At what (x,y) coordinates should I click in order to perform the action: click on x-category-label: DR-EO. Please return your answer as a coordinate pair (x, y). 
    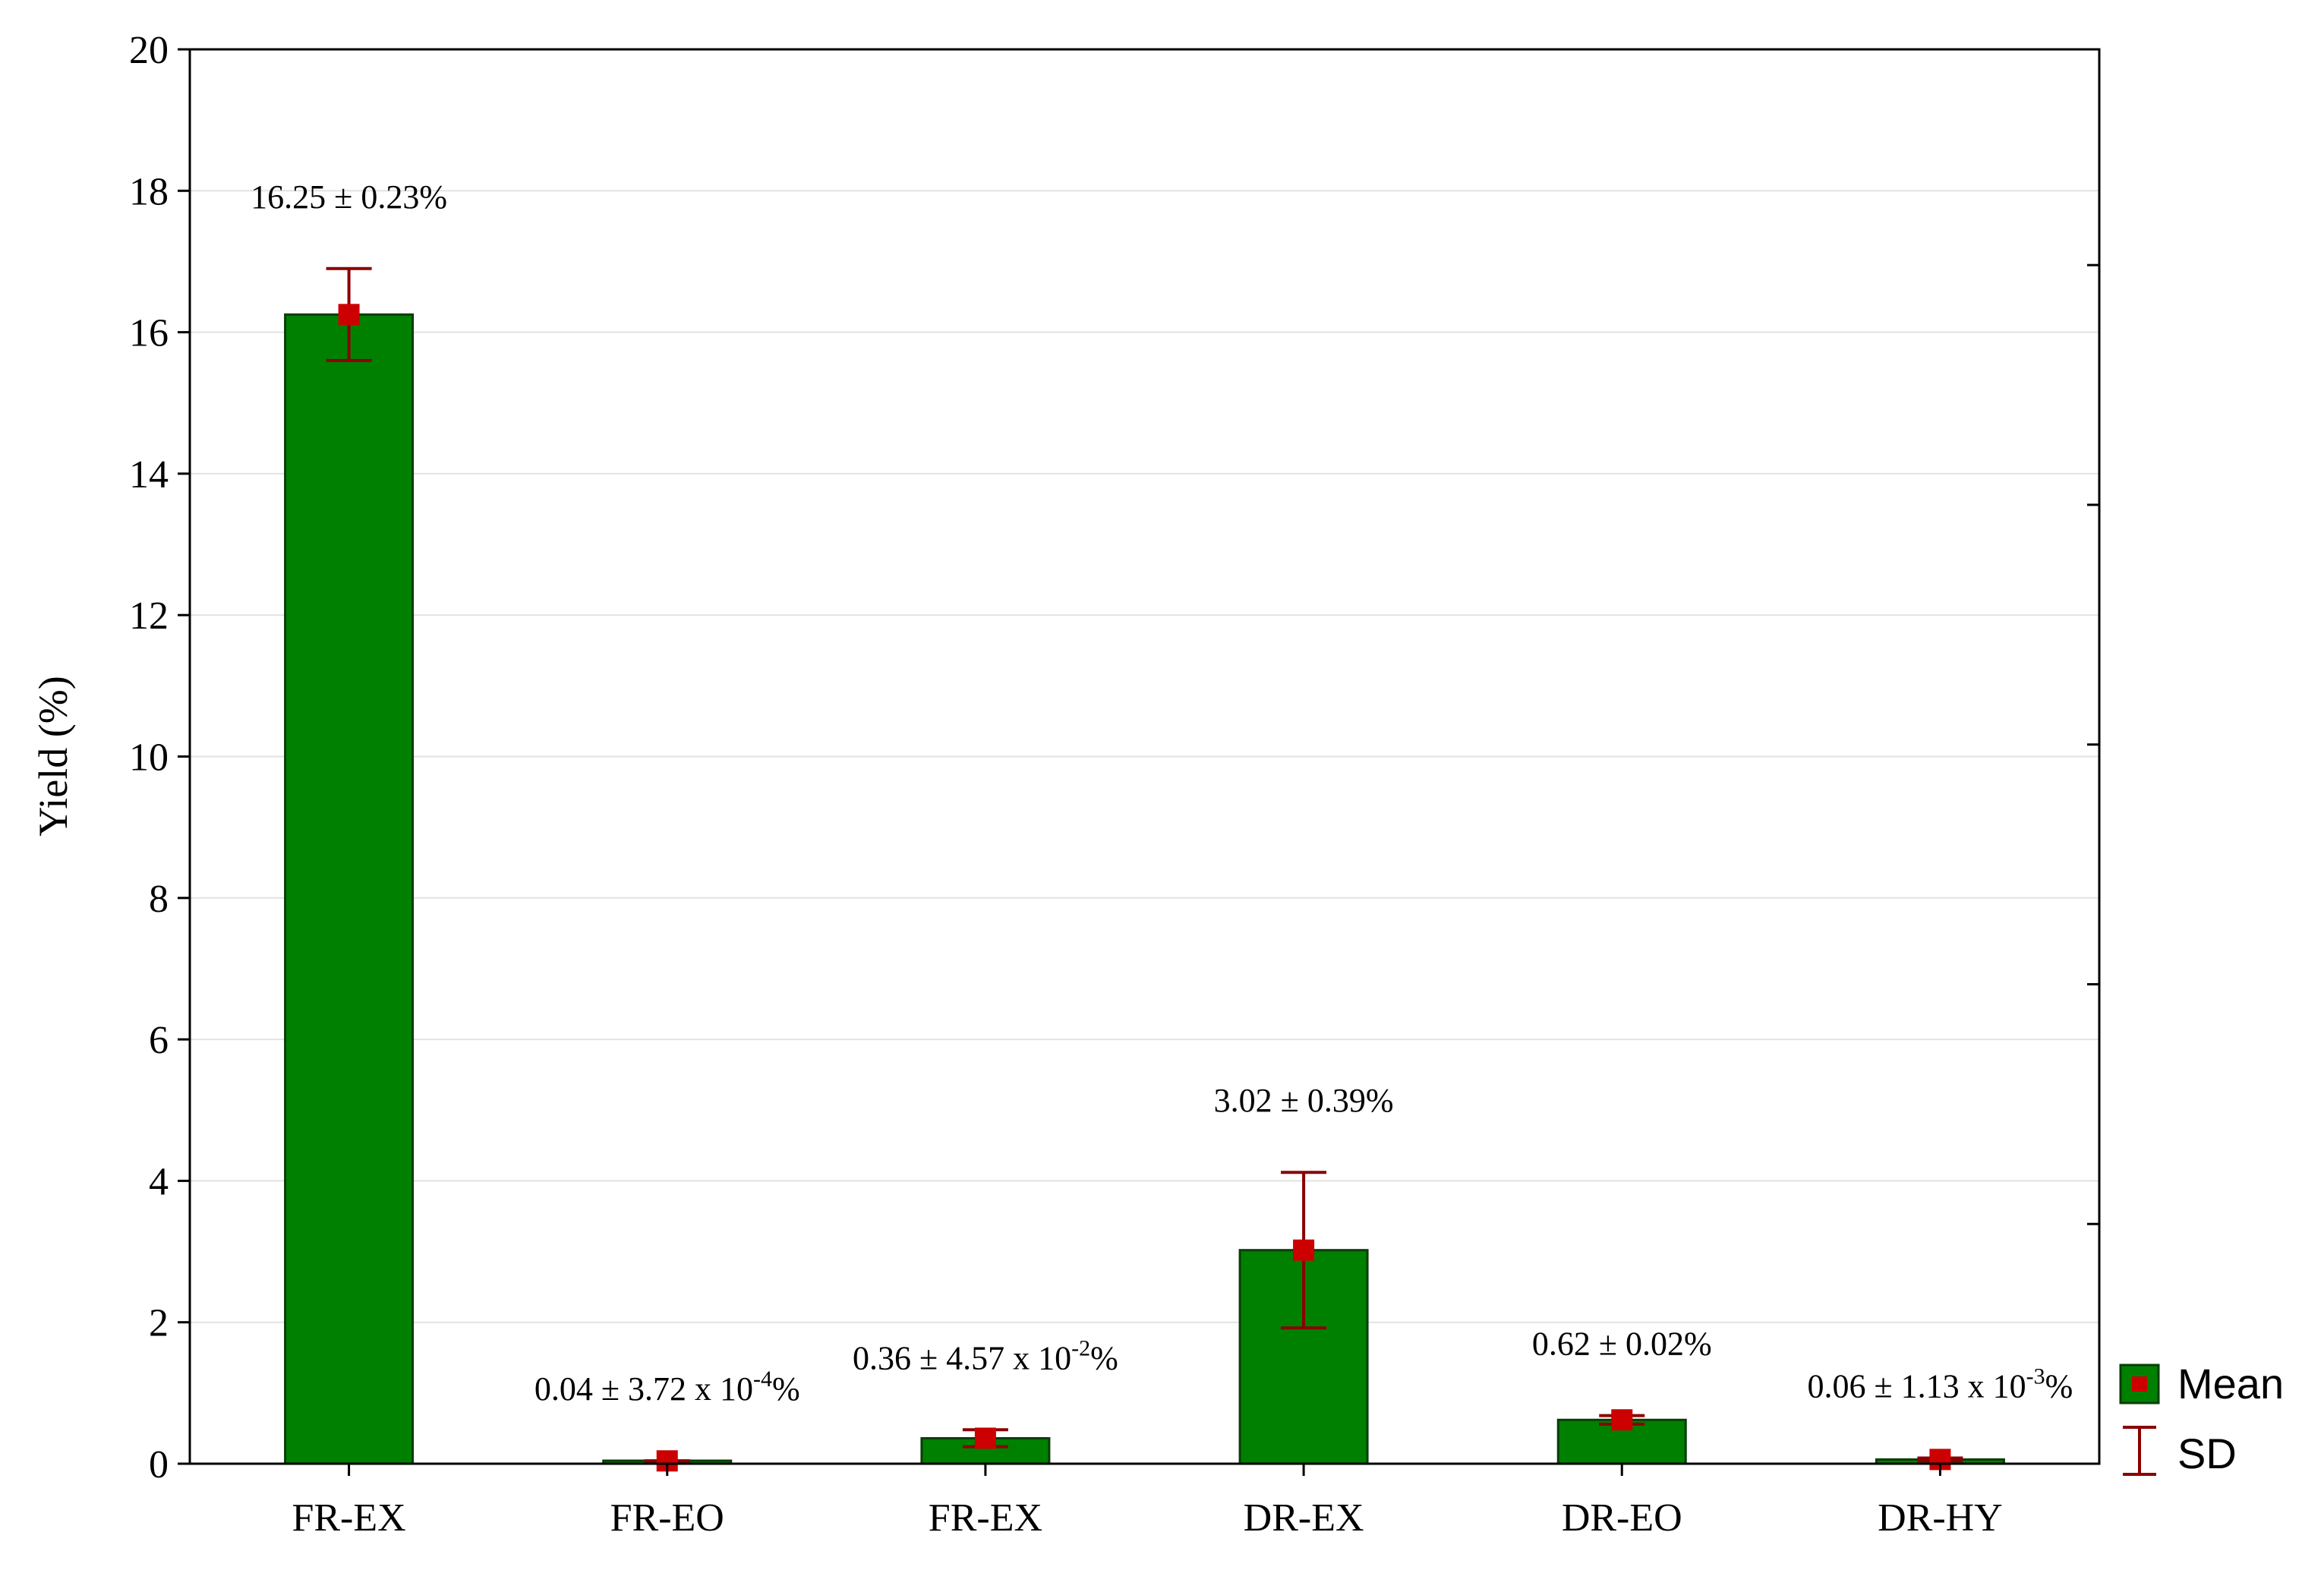
    Looking at the image, I should click on (1622, 1518).